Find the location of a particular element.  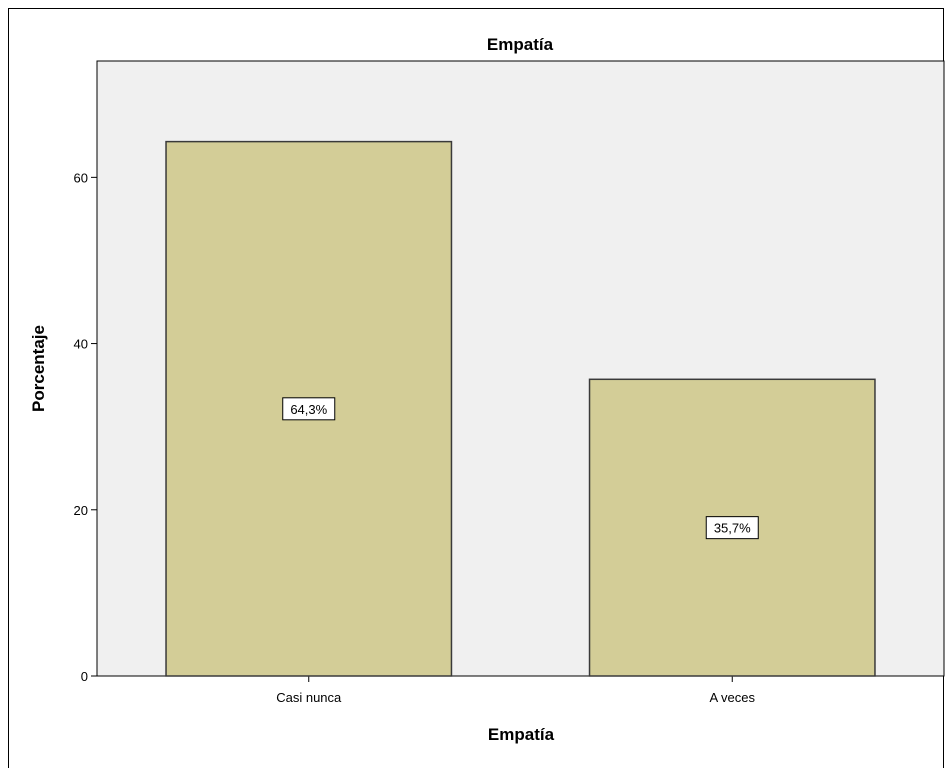

y-tick-label: 0 is located at coordinates (84, 676).